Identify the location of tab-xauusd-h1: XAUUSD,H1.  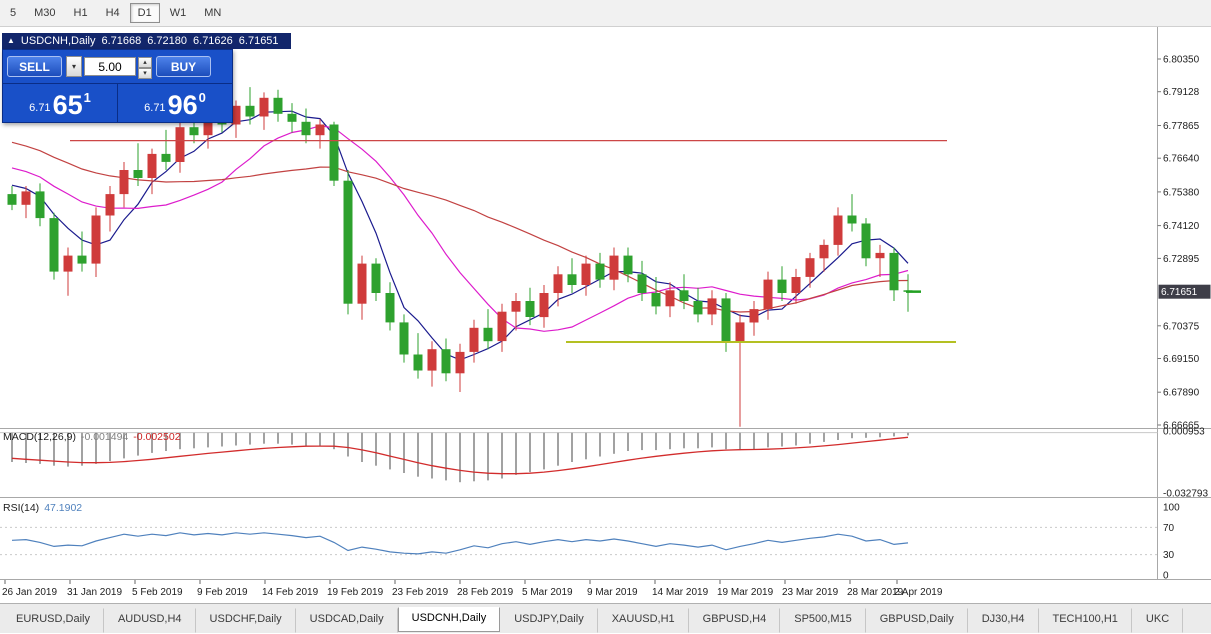
(643, 620).